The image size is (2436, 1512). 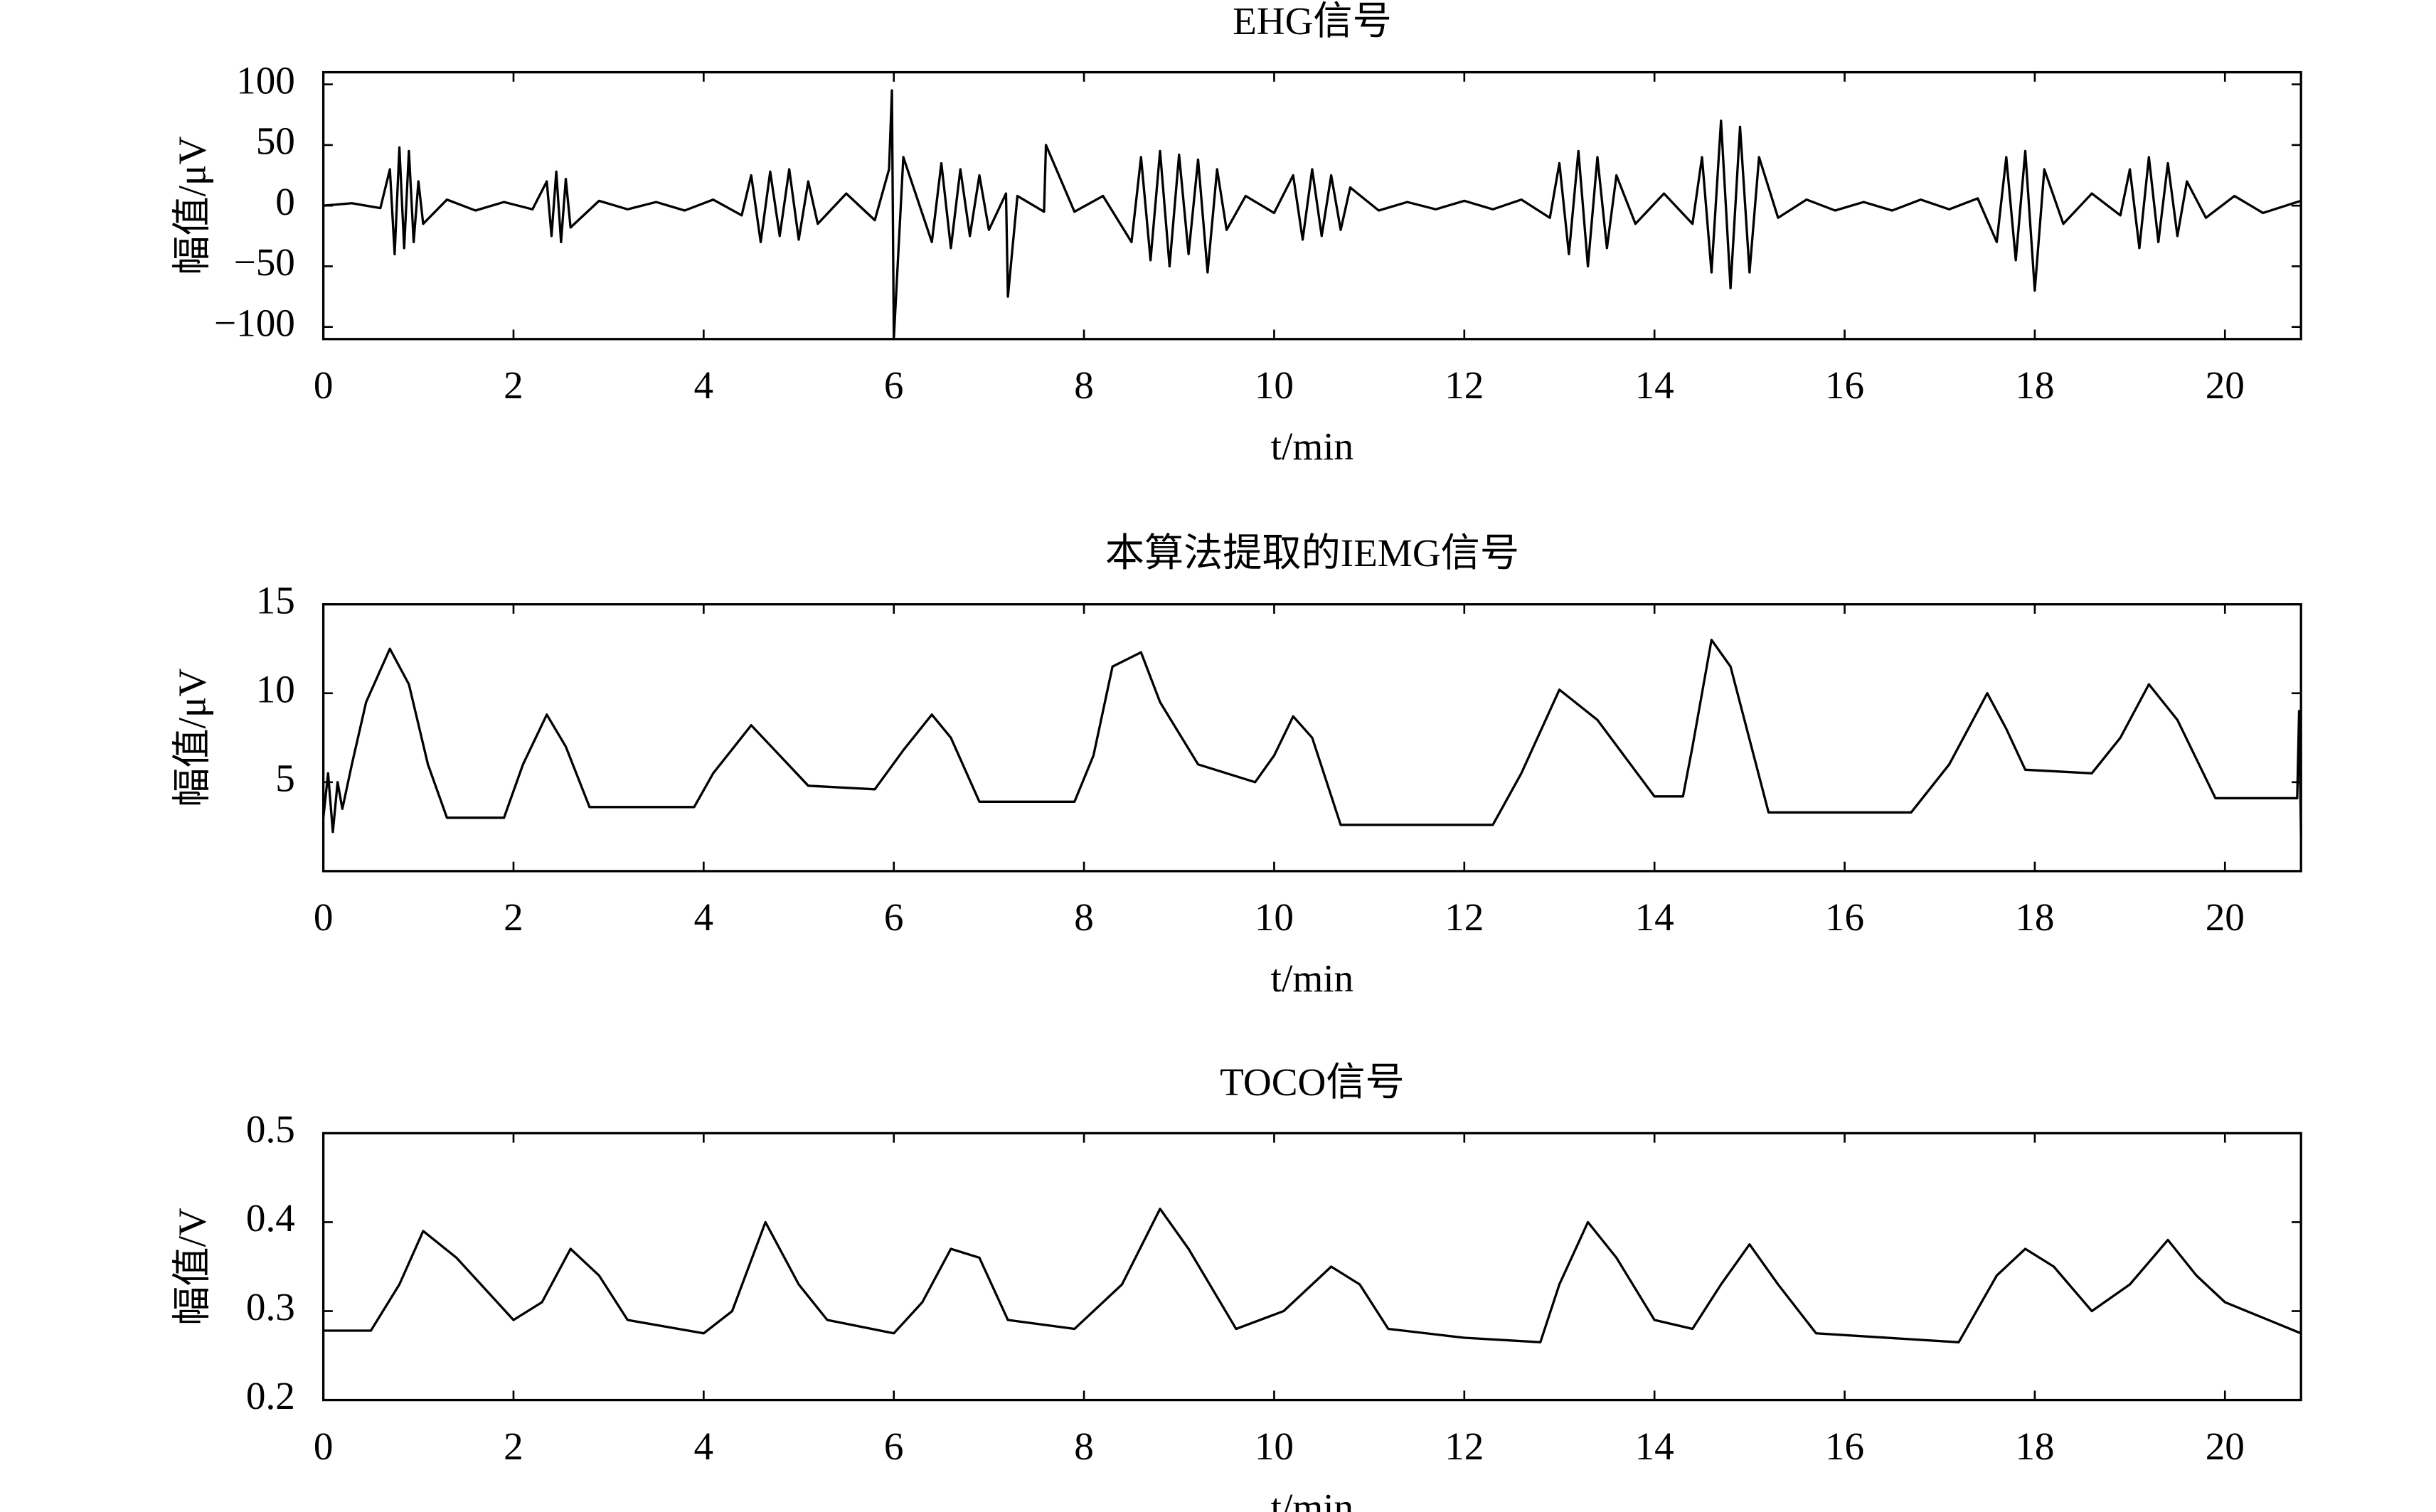 I want to click on chart-title: 本算法提取的IEMG信号, so click(x=1312, y=553).